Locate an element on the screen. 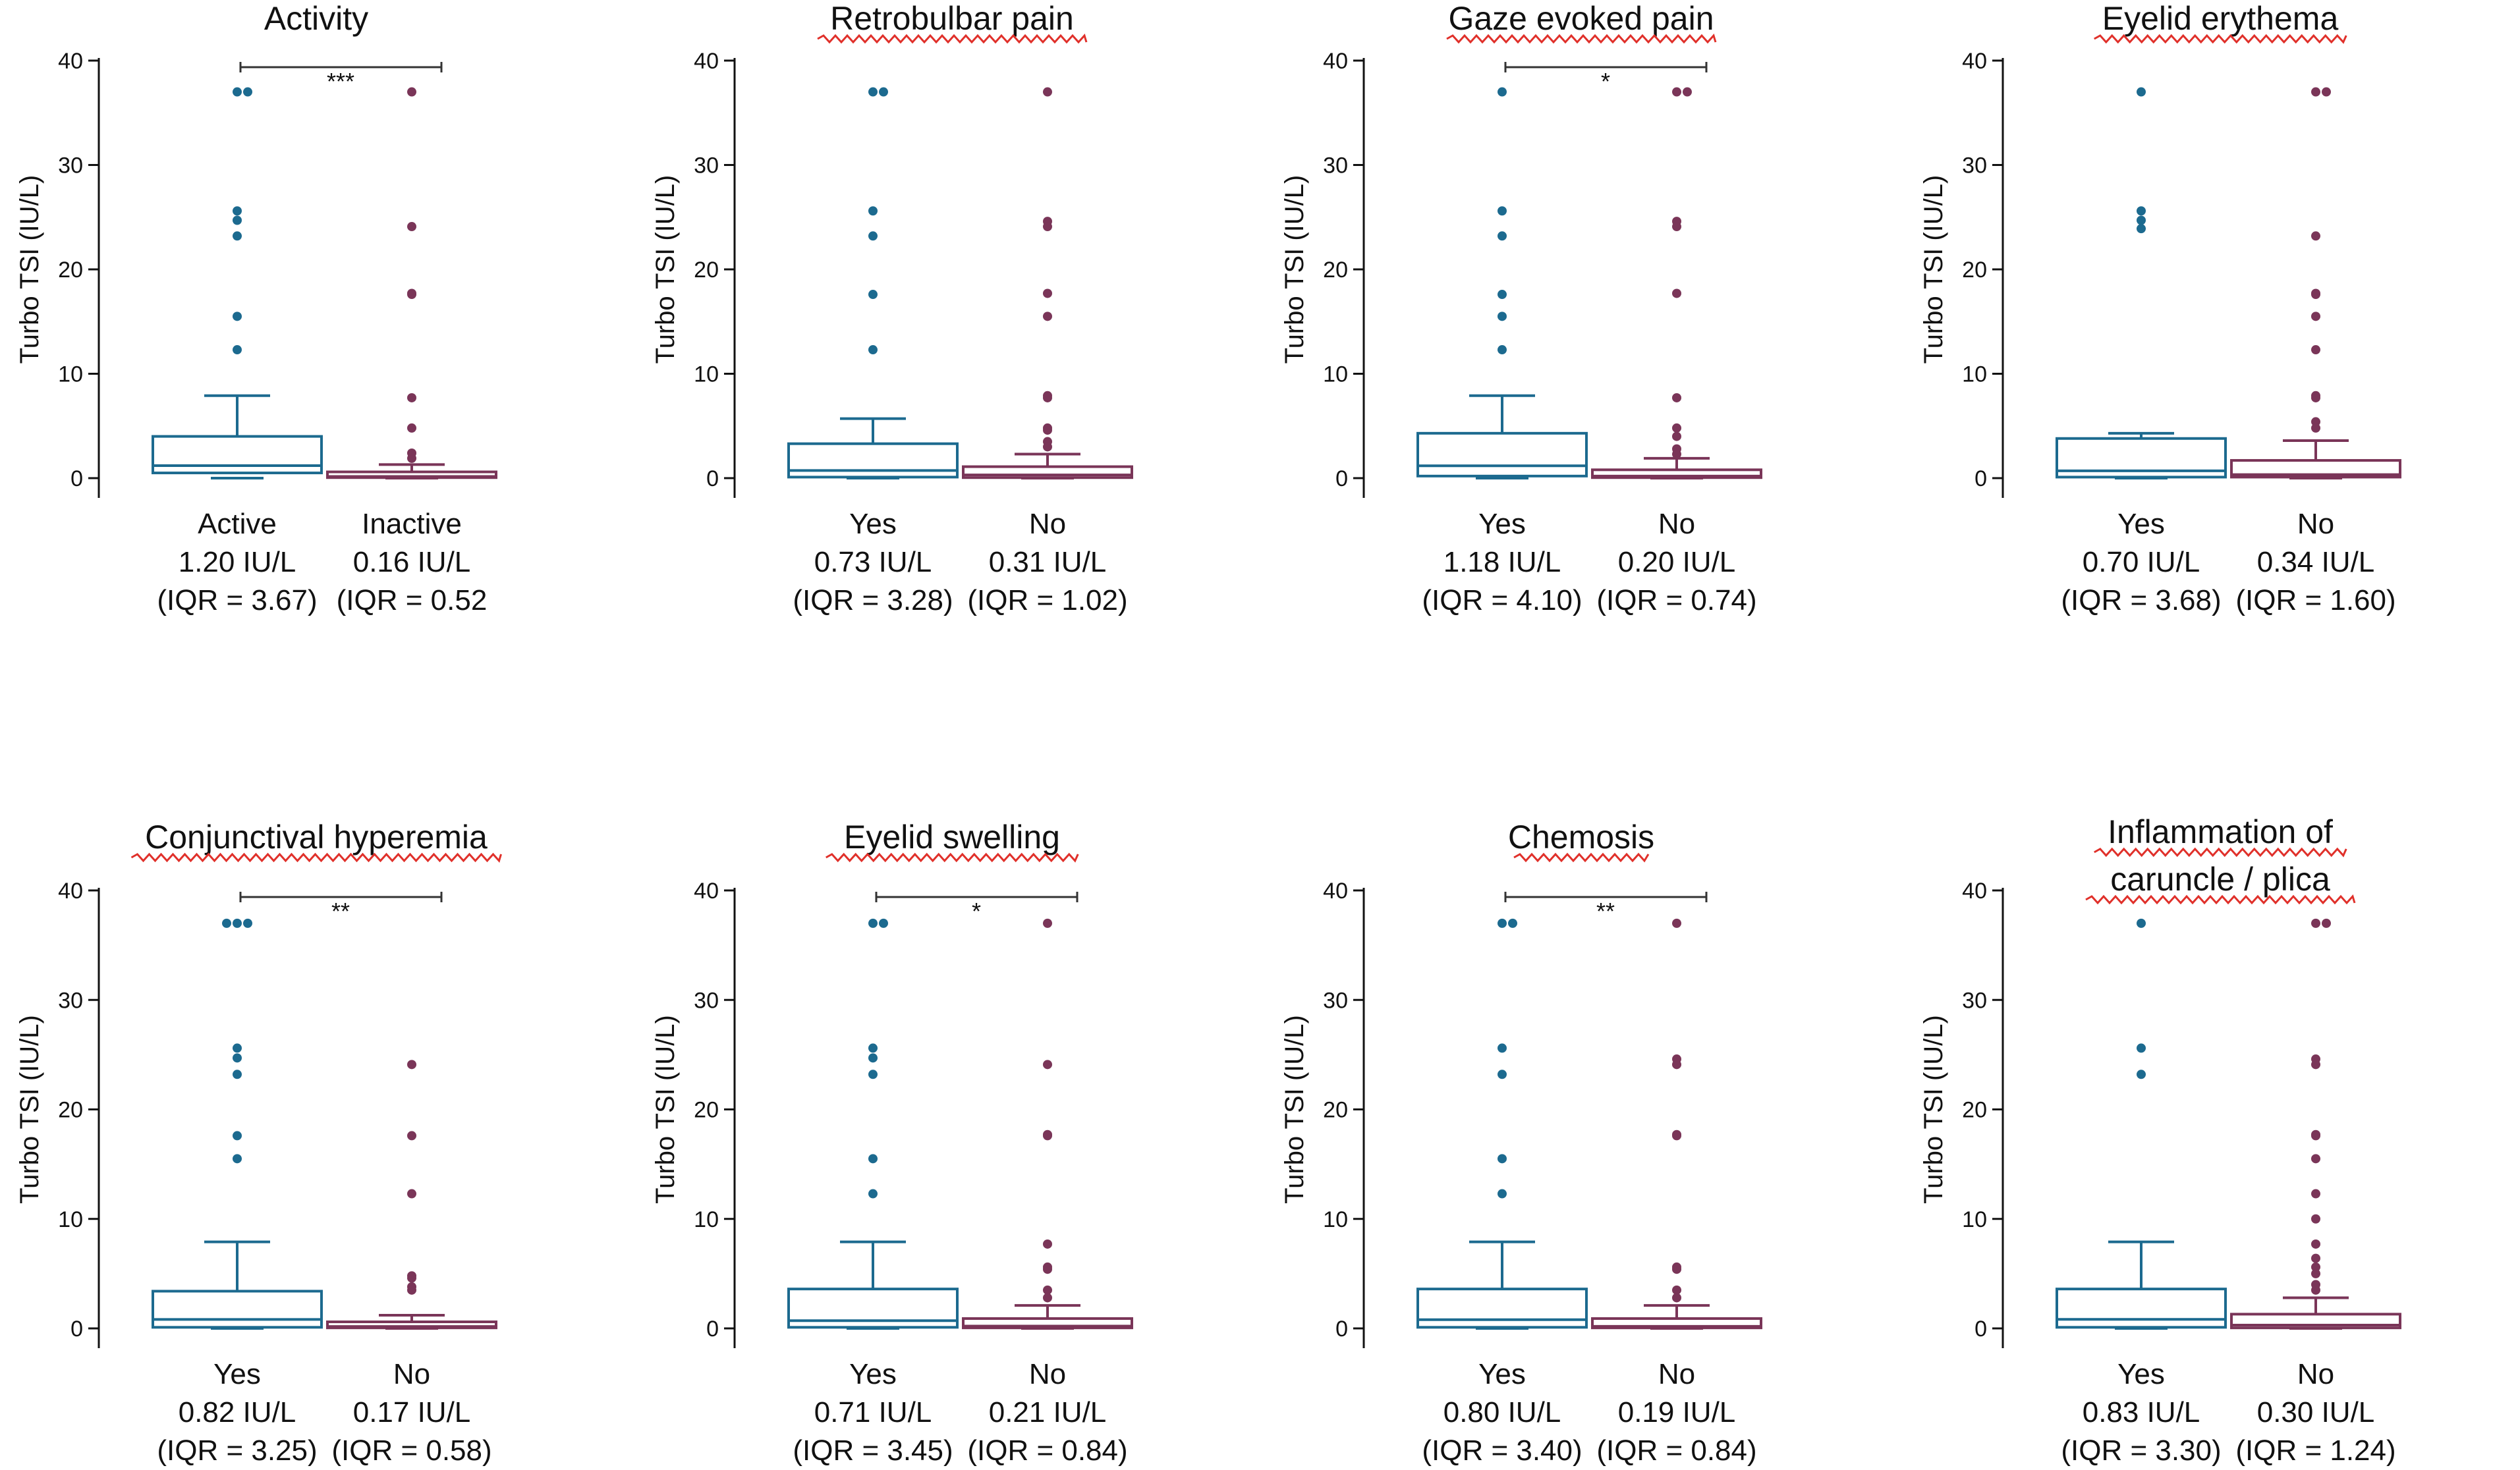  group-label: Active is located at coordinates (237, 524).